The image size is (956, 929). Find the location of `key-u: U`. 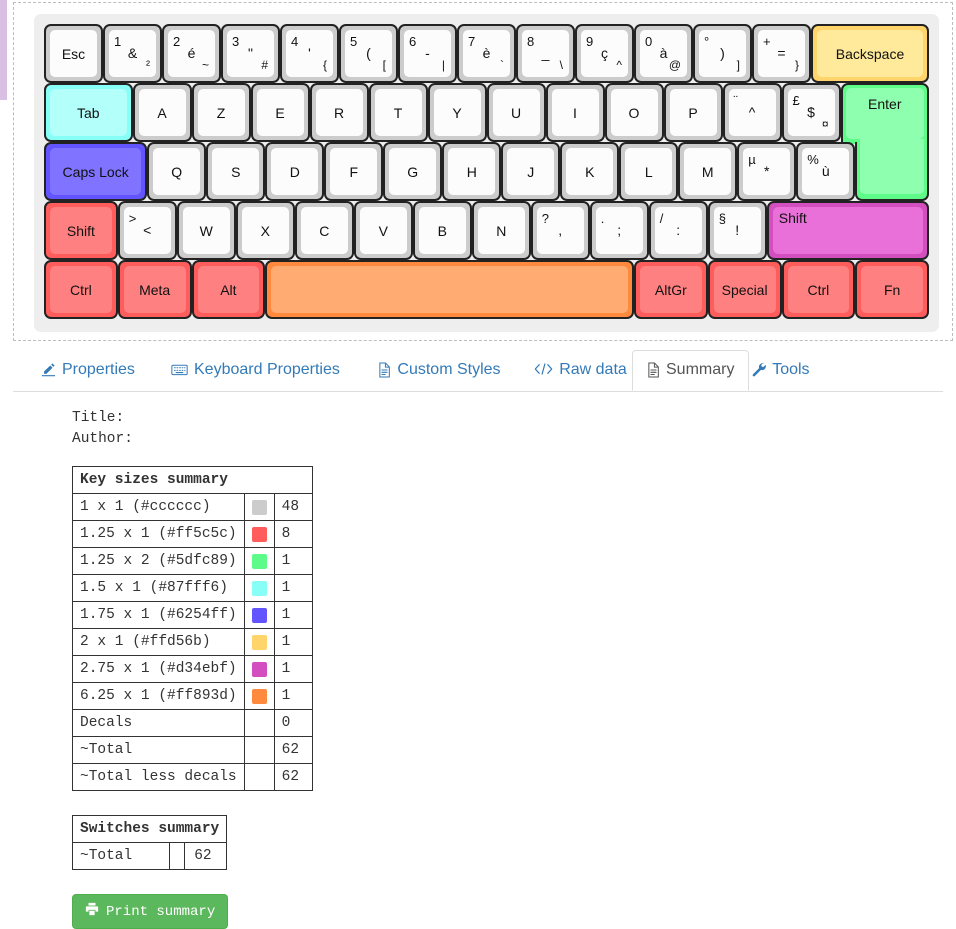

key-u: U is located at coordinates (516, 112).